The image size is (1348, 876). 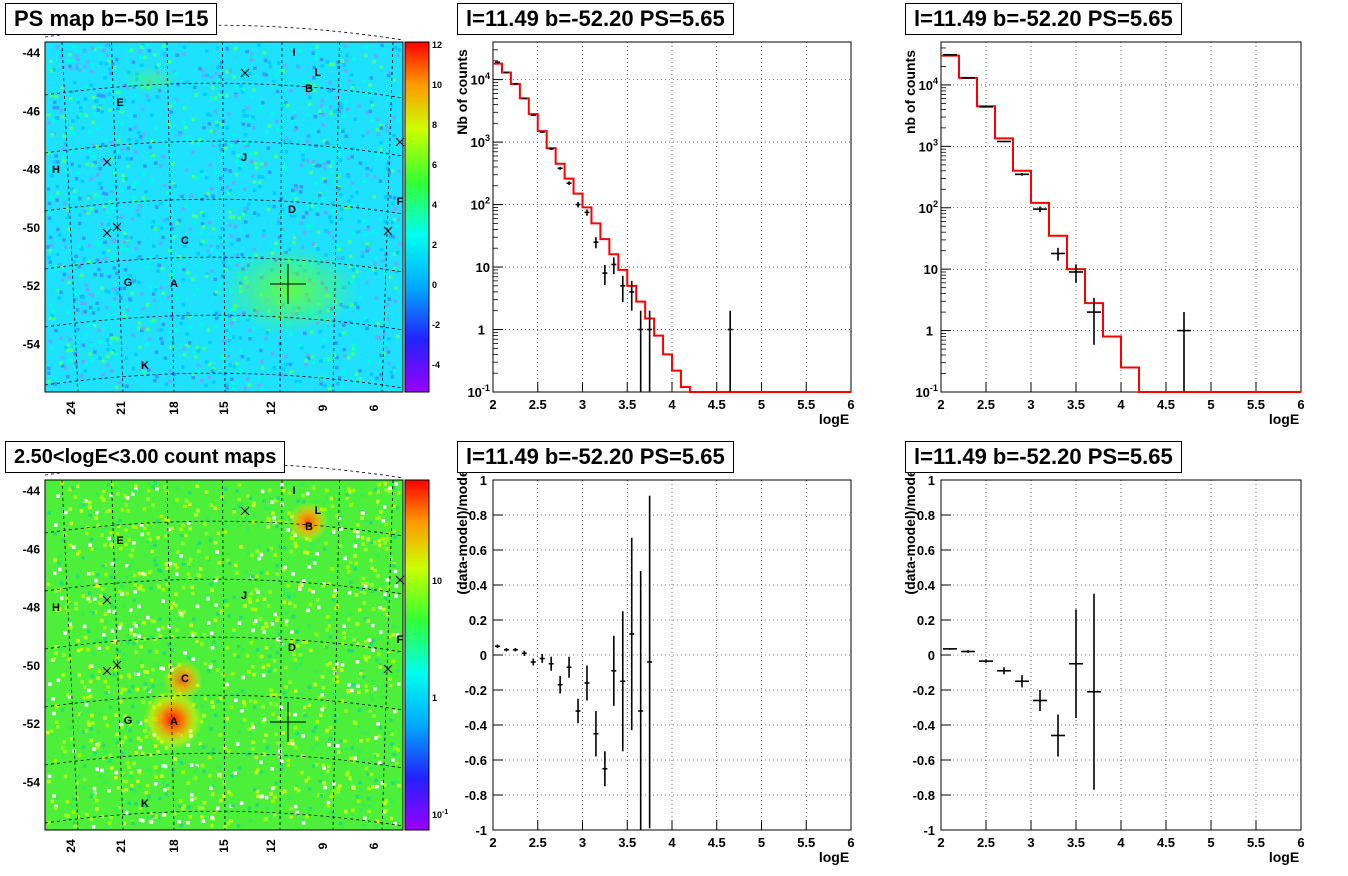 What do you see at coordinates (309, 89) in the screenshot?
I see `source-label-B: B` at bounding box center [309, 89].